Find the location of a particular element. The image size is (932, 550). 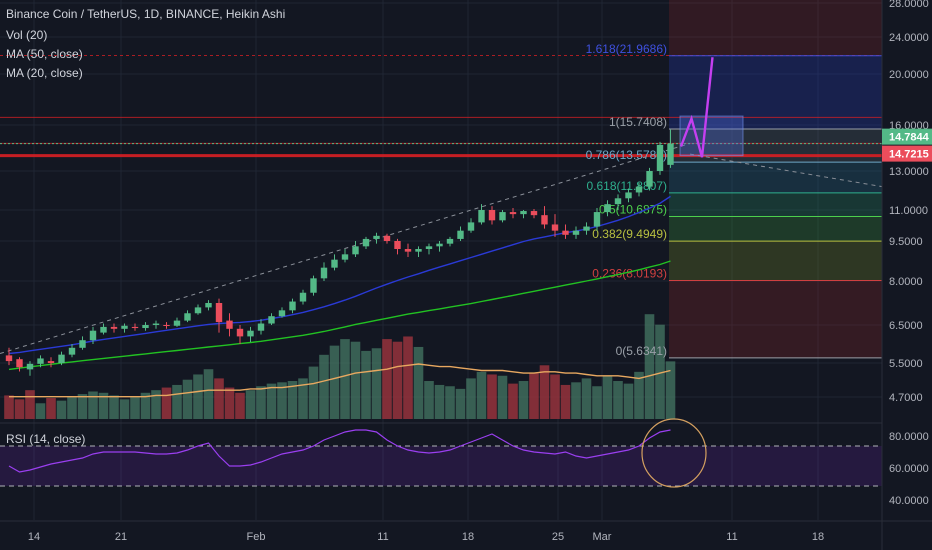

projection-path is located at coordinates (696, 107).